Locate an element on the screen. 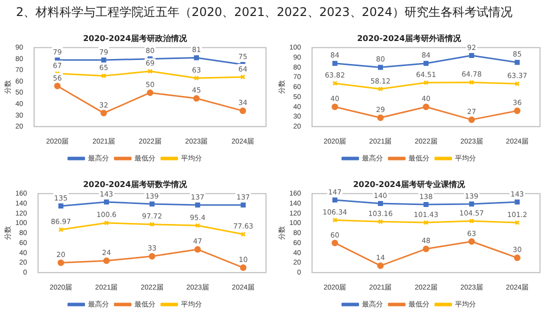  text: 2、材料科学与工程学院近五年（2020、2021、2022、2023、2024）研究生各科考试情况 is located at coordinates (264, 12).